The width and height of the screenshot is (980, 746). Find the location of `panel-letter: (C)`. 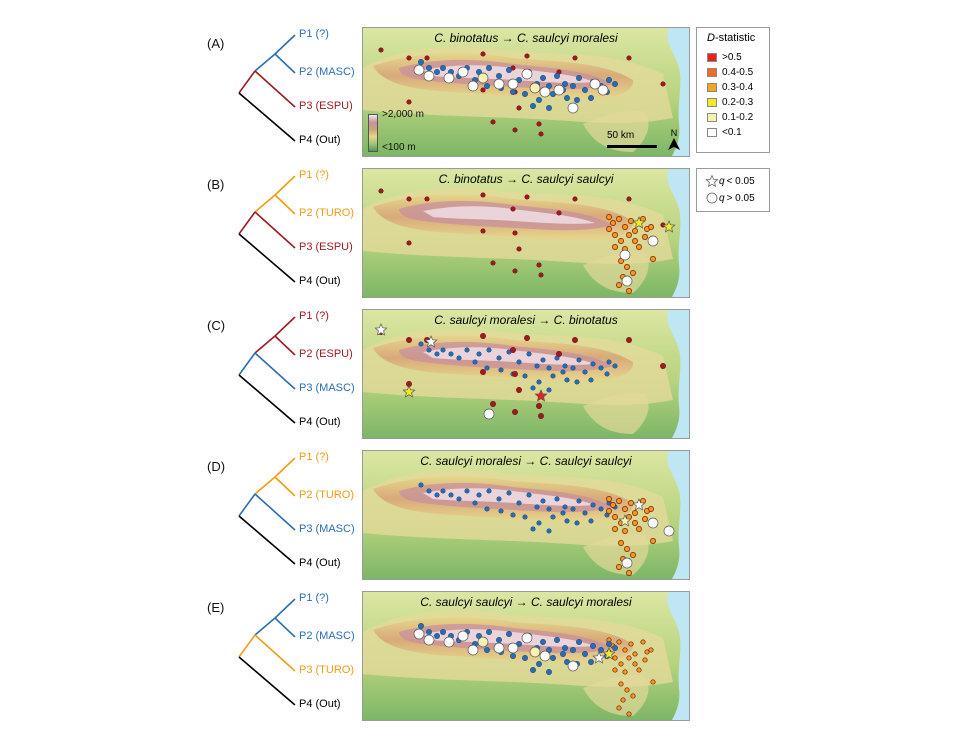

panel-letter: (C) is located at coordinates (216, 325).